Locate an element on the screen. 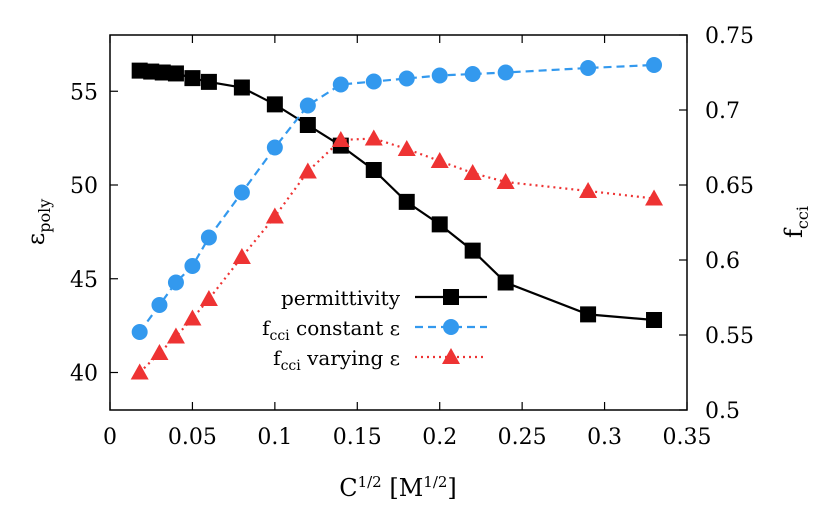 The width and height of the screenshot is (830, 511). x-tick-label: 0.1 is located at coordinates (274, 437).